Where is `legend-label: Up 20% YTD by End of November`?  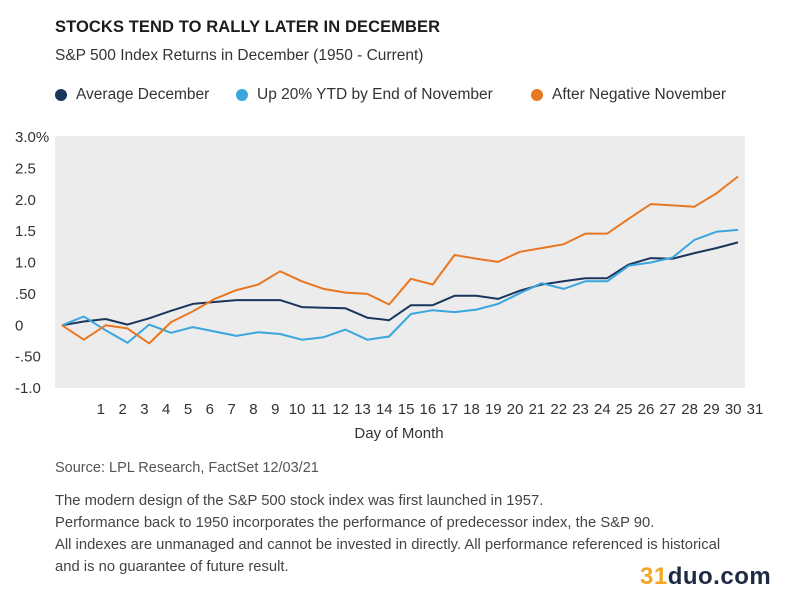 legend-label: Up 20% YTD by End of November is located at coordinates (375, 94).